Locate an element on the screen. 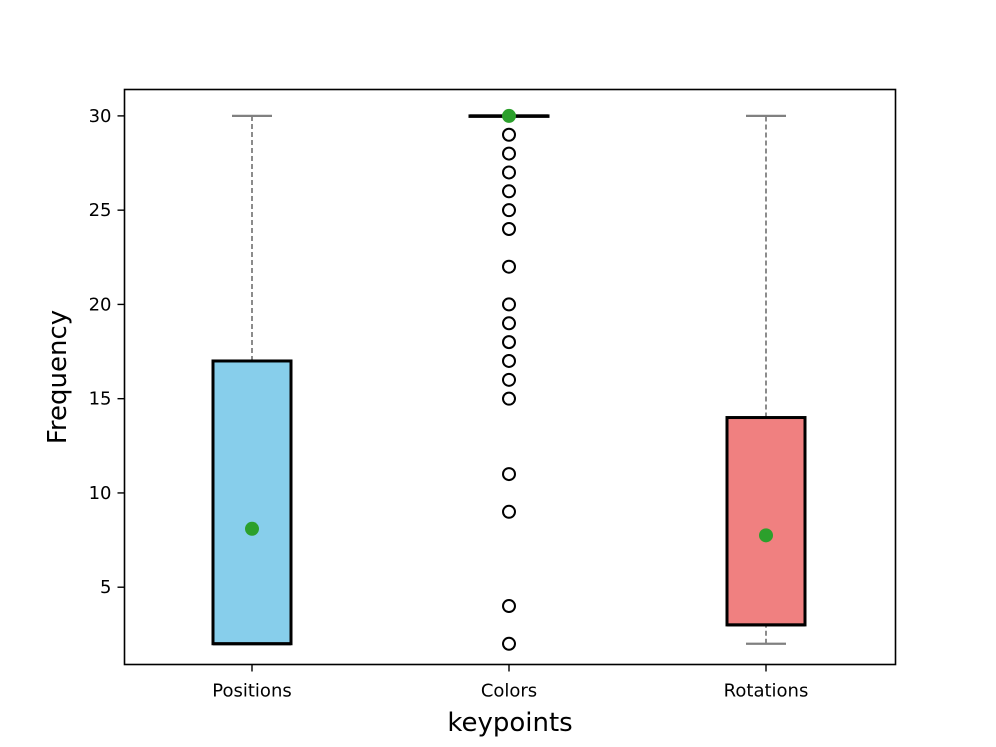 The height and width of the screenshot is (747, 996). y-tick-label: 25 is located at coordinates (100, 210).